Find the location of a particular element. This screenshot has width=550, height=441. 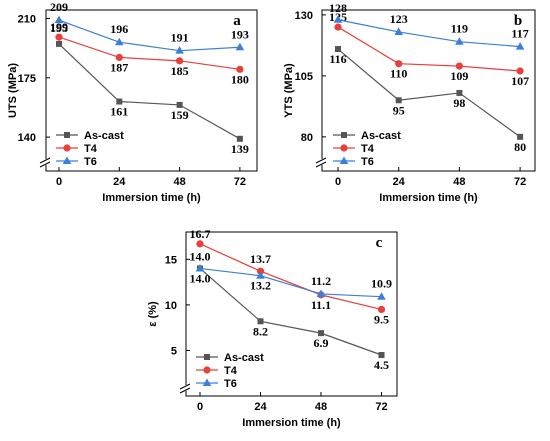

data-label: 117 is located at coordinates (519, 34).